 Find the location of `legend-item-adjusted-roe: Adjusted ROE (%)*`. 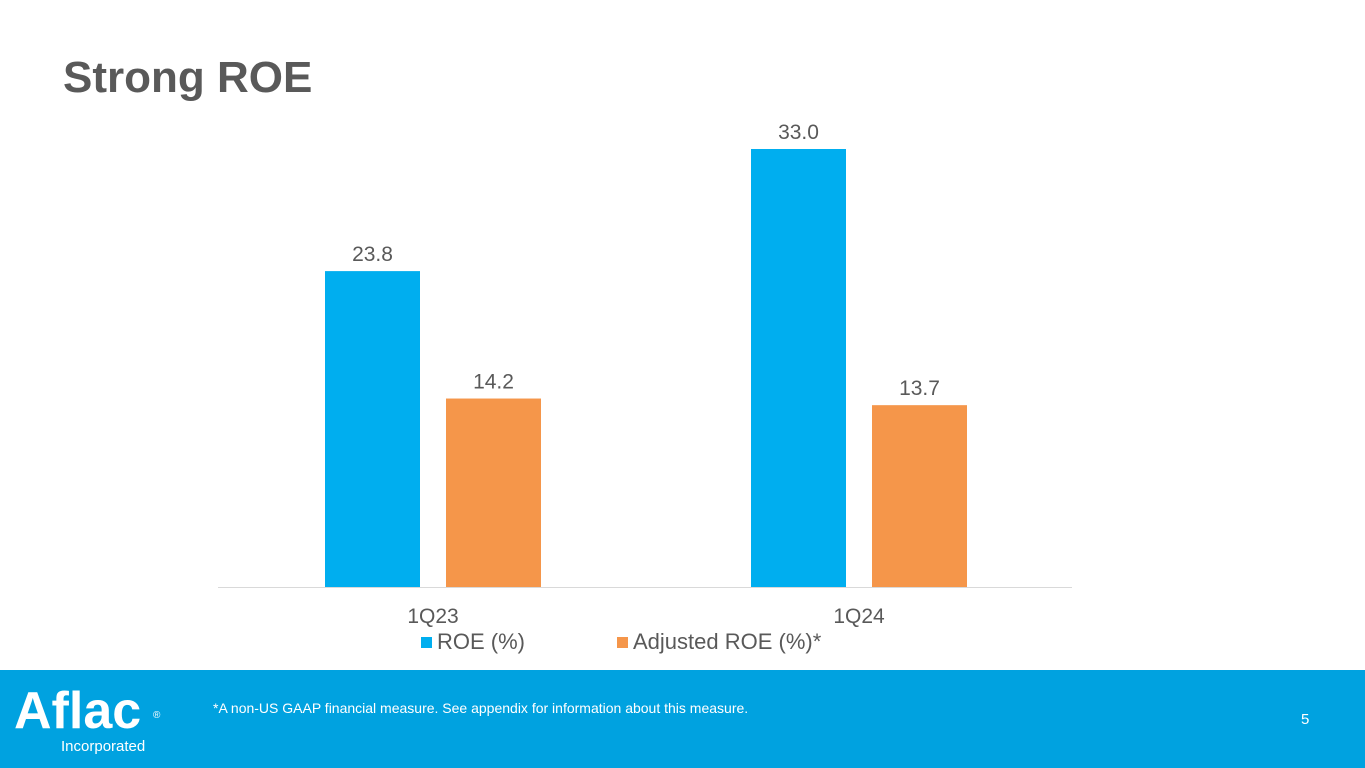

legend-item-adjusted-roe: Adjusted ROE (%)* is located at coordinates (719, 642).